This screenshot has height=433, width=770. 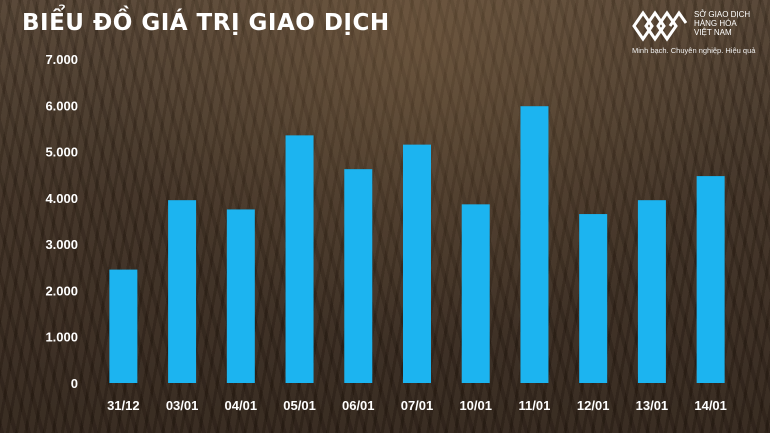 What do you see at coordinates (535, 405) in the screenshot?
I see `x-tick-label: 11/01` at bounding box center [535, 405].